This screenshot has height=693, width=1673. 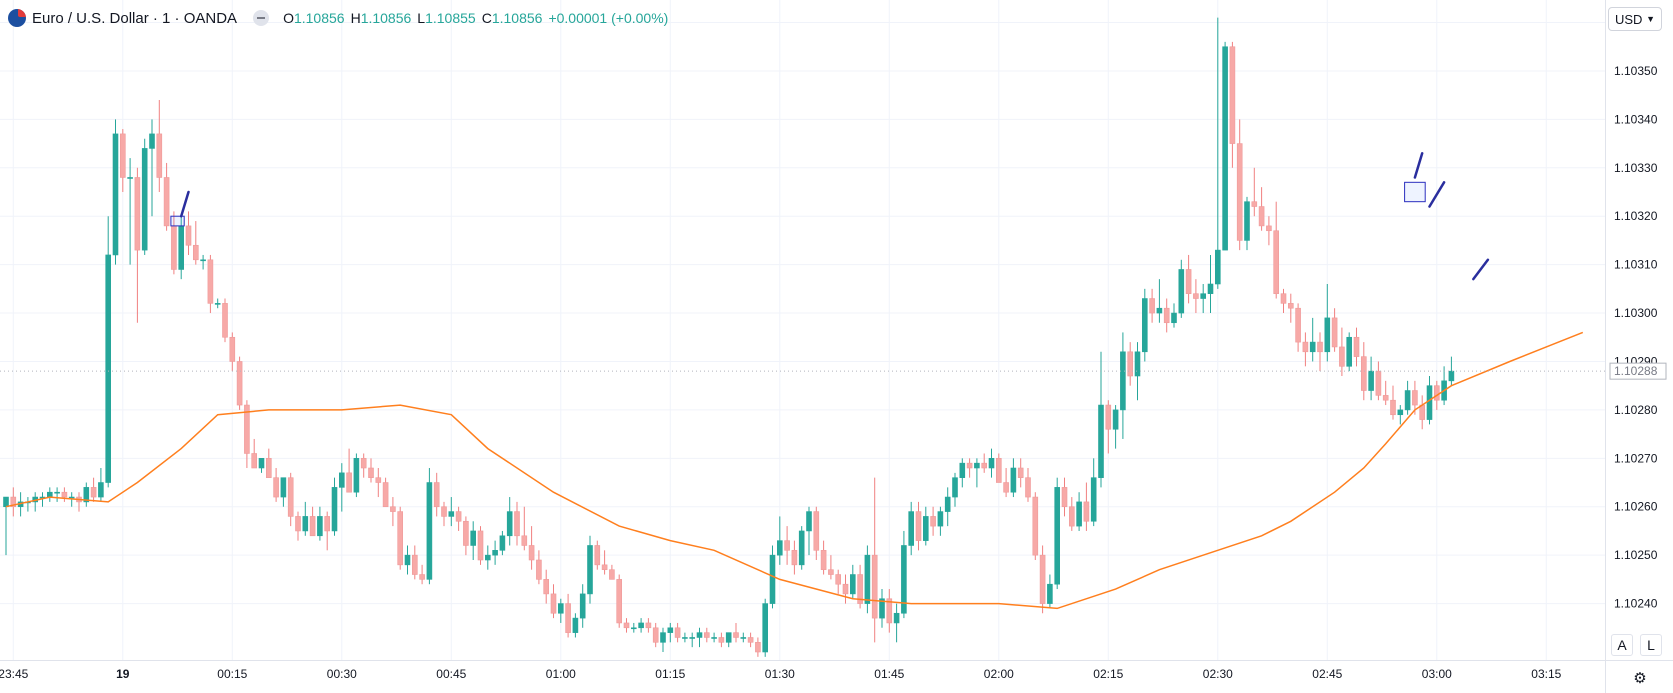 I want to click on symbol-title: Euro / U.S. Dollar · 1 · OANDA, so click(x=135, y=18).